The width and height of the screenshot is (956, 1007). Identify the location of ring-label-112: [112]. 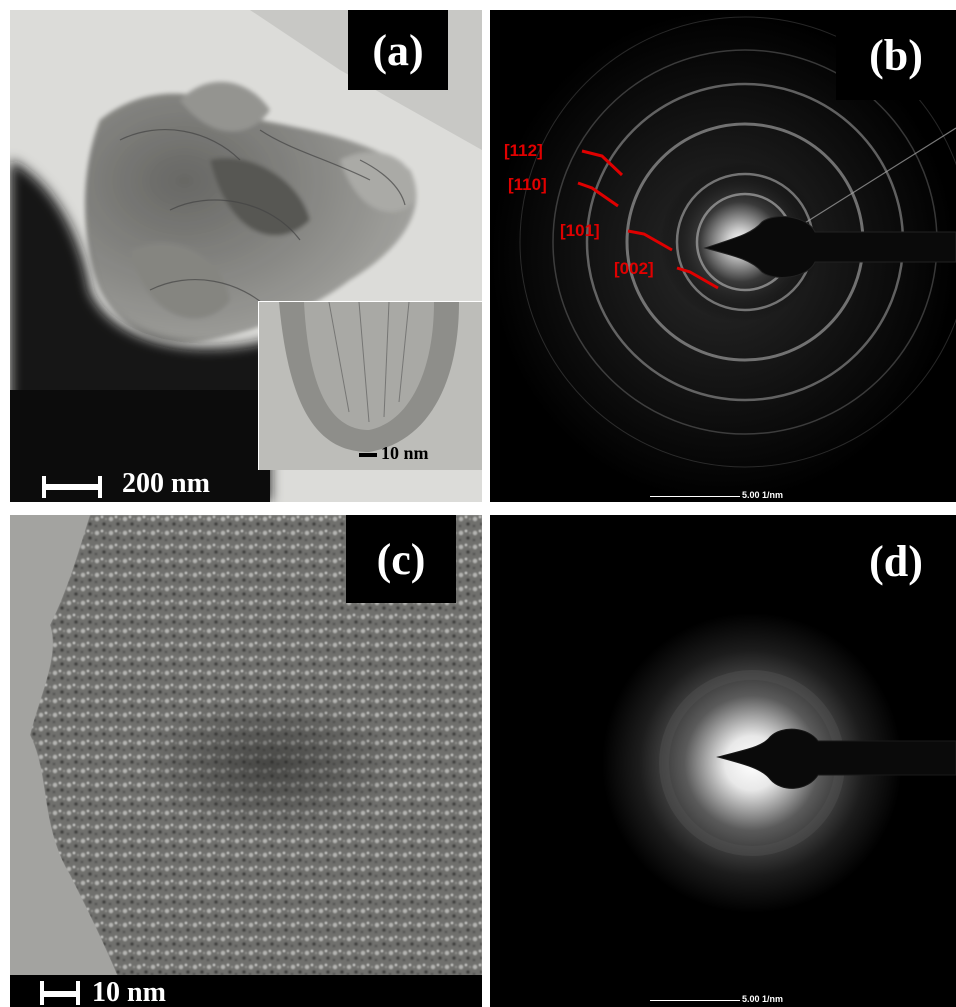
(523, 150).